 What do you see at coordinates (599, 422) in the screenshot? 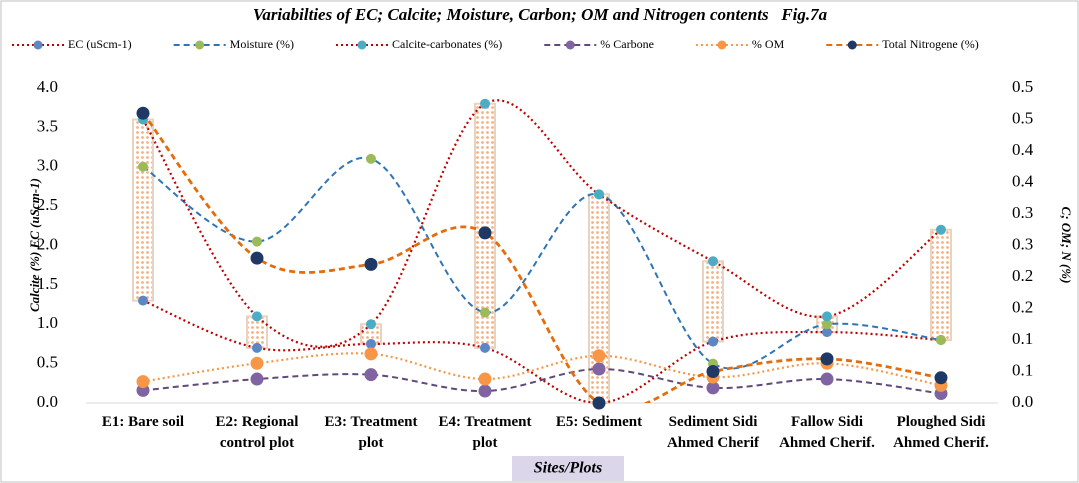
I see `x-tick-label: E5: Sediment` at bounding box center [599, 422].